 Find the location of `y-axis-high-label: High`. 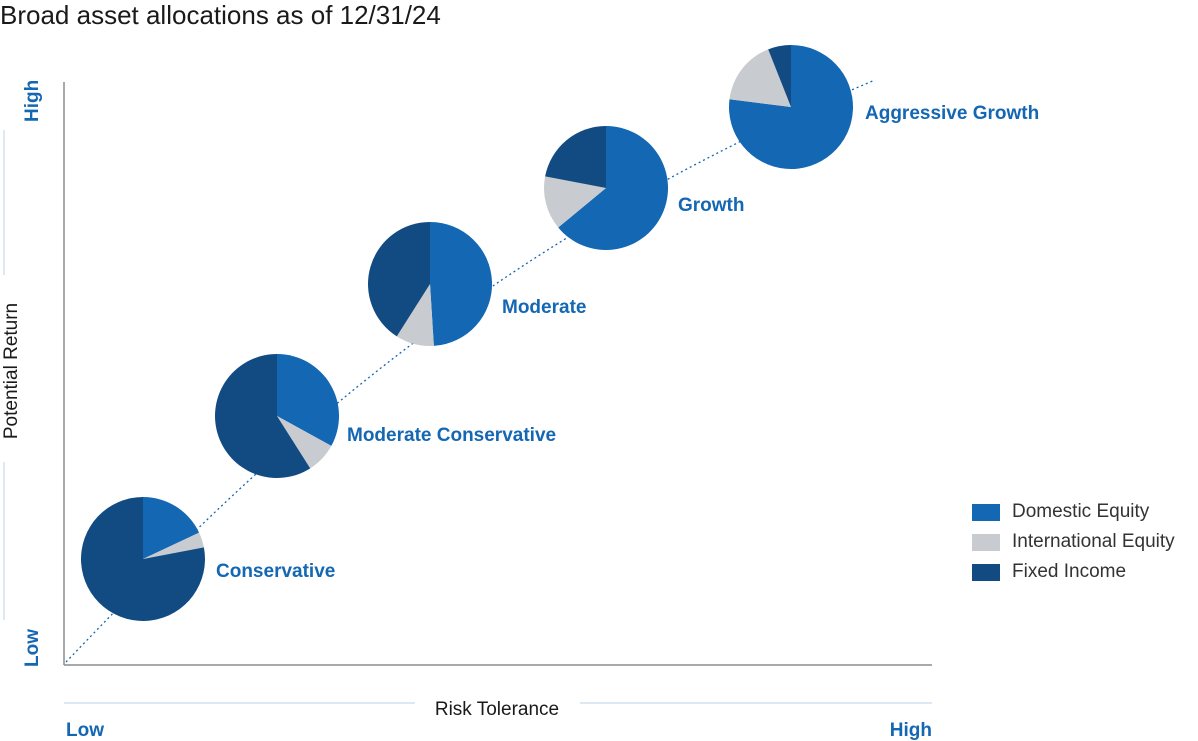

y-axis-high-label: High is located at coordinates (32, 101).